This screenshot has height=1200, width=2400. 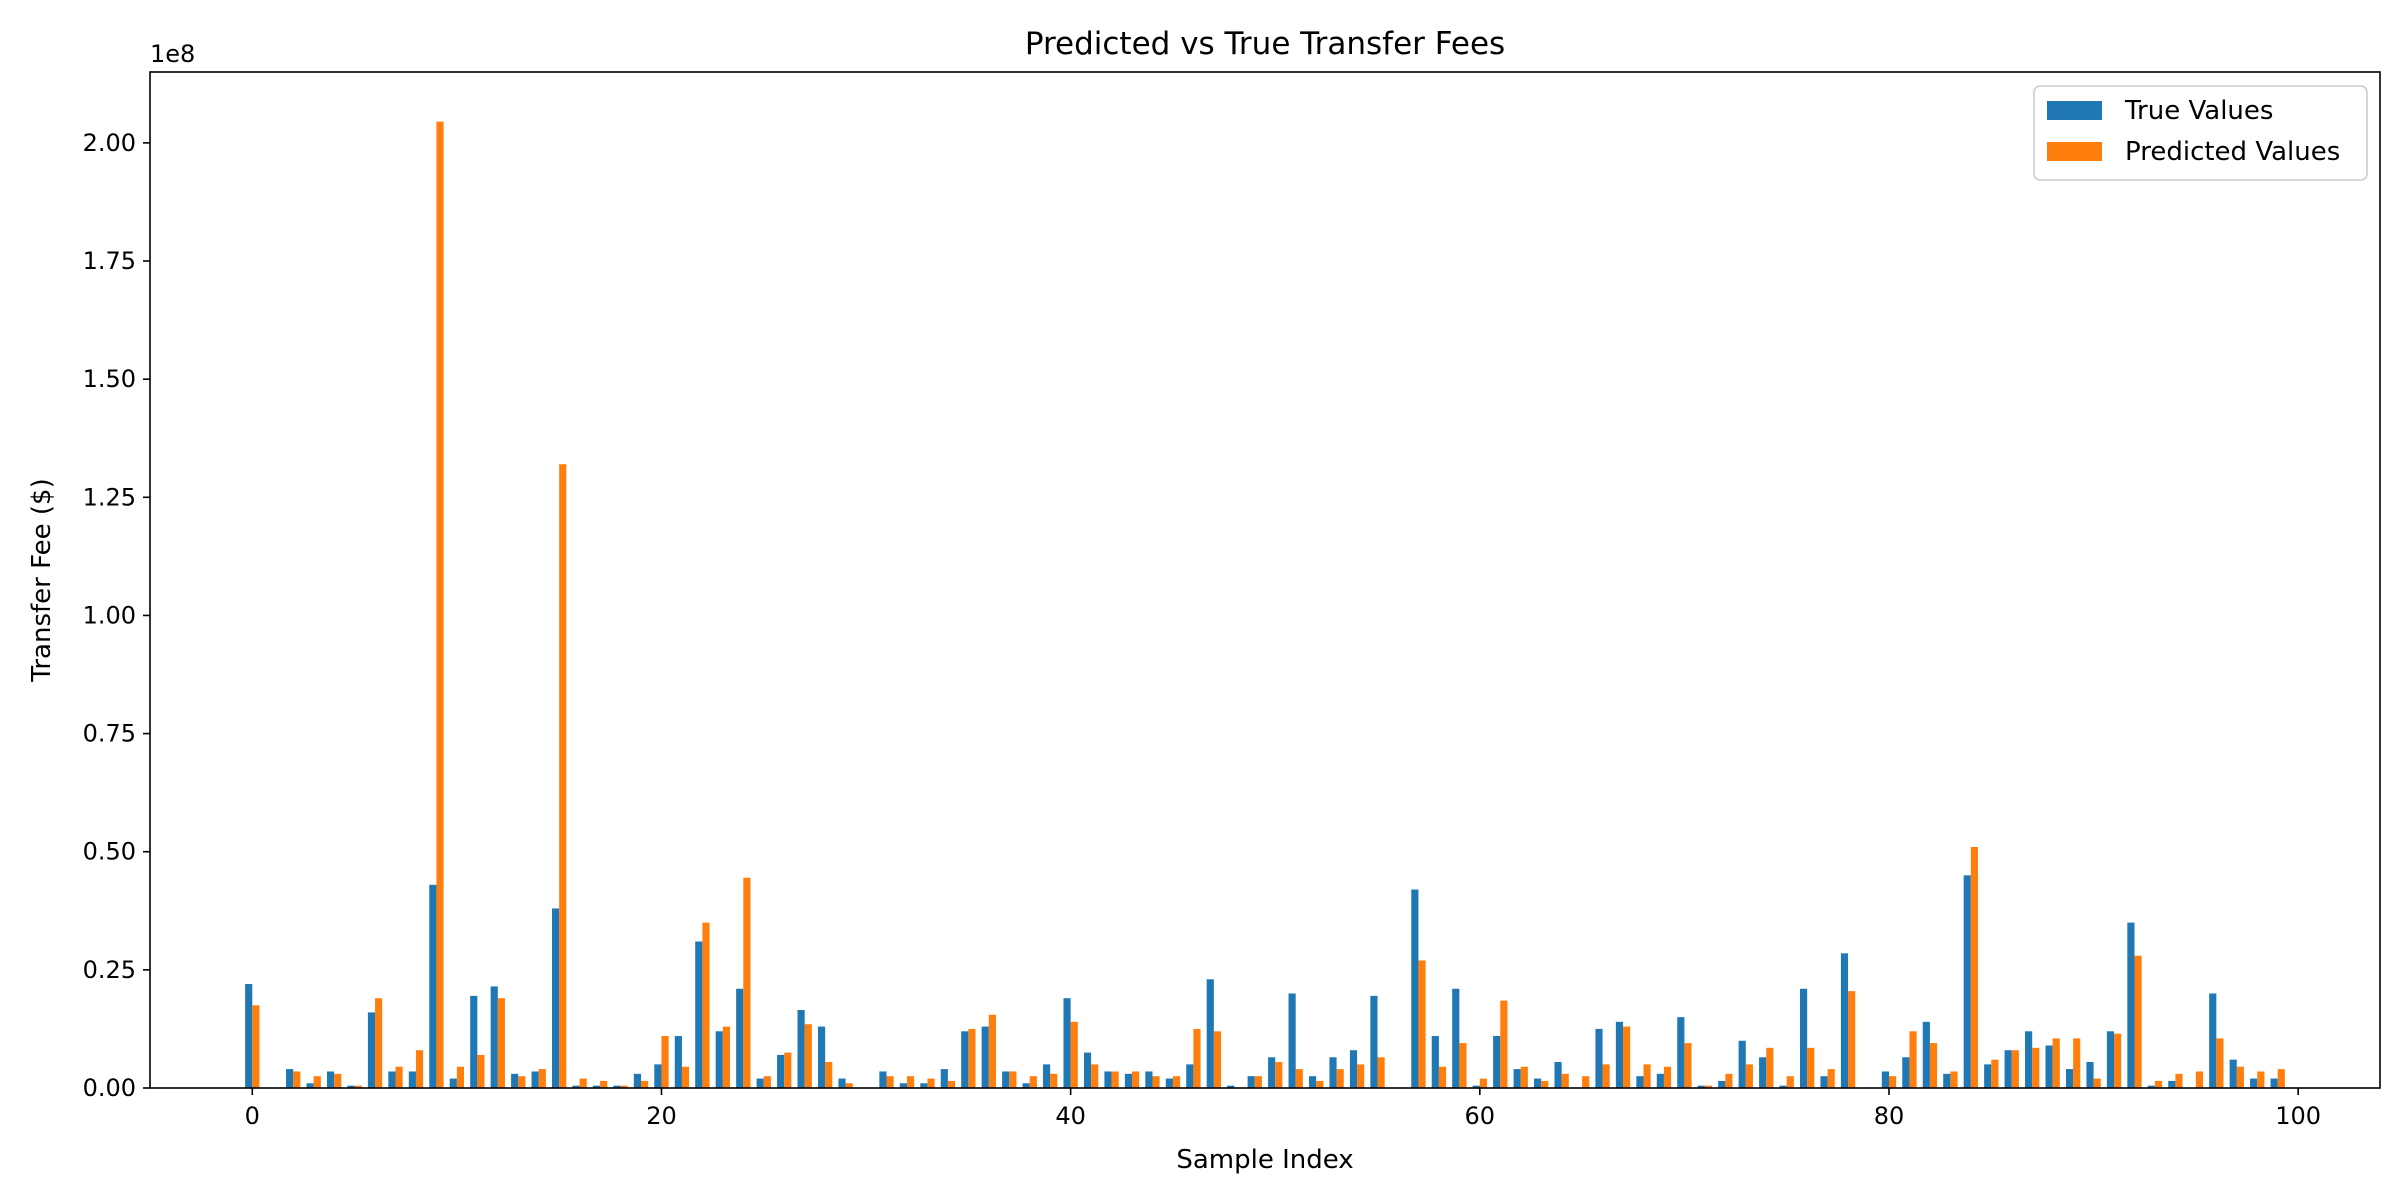 I want to click on legend: True Values Predicted Values, so click(x=2200, y=133).